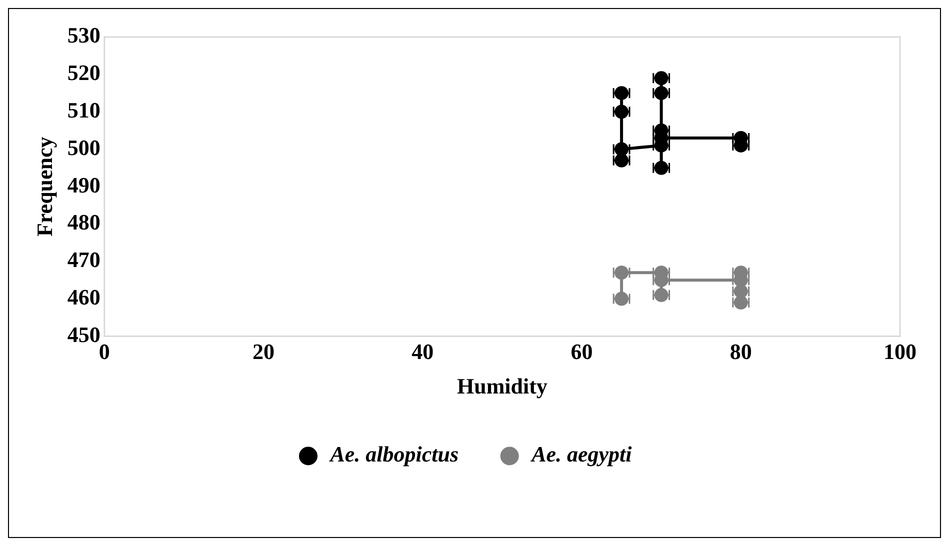  Describe the element at coordinates (393, 454) in the screenshot. I see `legend-label: Ae. albopictus` at that location.